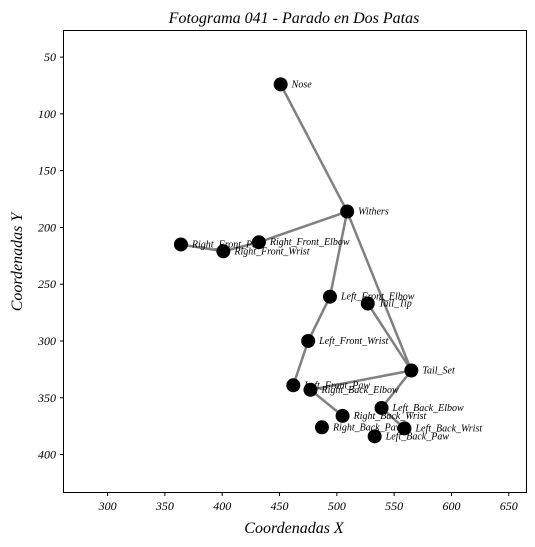 The image size is (535, 547). Describe the element at coordinates (280, 506) in the screenshot. I see `x-tick-label: 450` at that location.